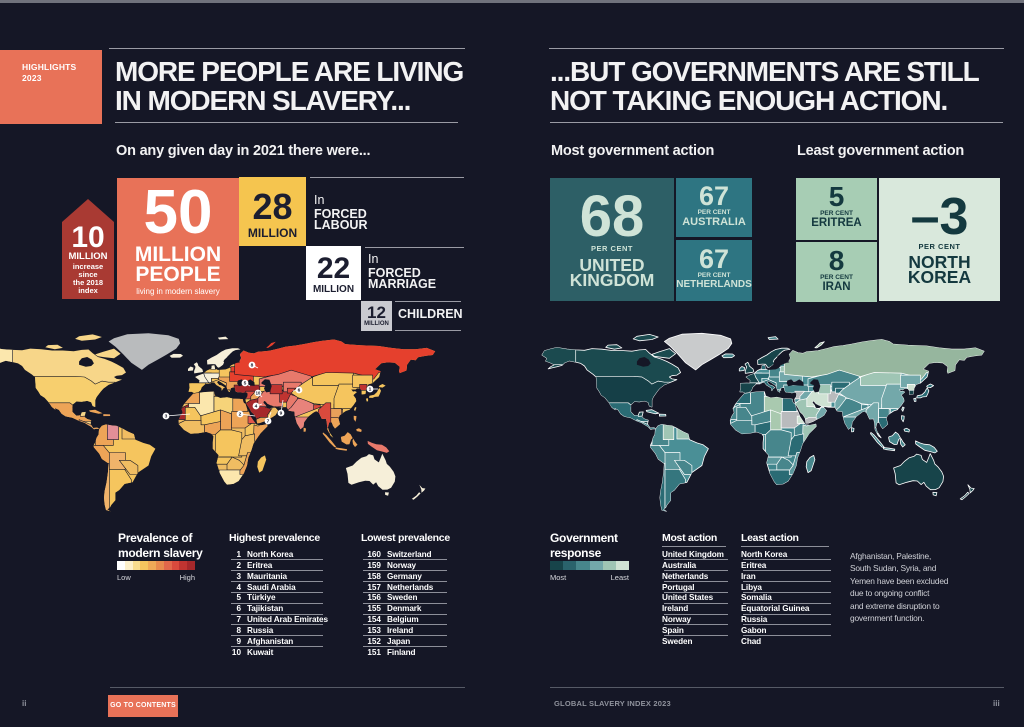 Image resolution: width=1024 pixels, height=727 pixels. What do you see at coordinates (281, 414) in the screenshot?
I see `svg-text: 9` at bounding box center [281, 414].